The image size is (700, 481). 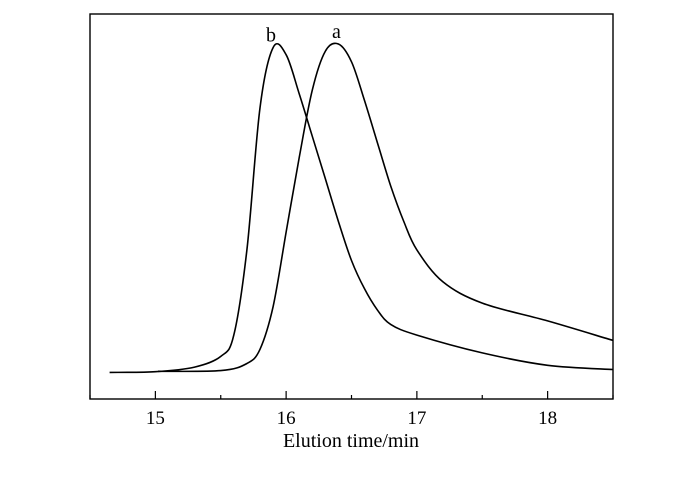 What do you see at coordinates (336, 32) in the screenshot?
I see `series-a-label: a` at bounding box center [336, 32].